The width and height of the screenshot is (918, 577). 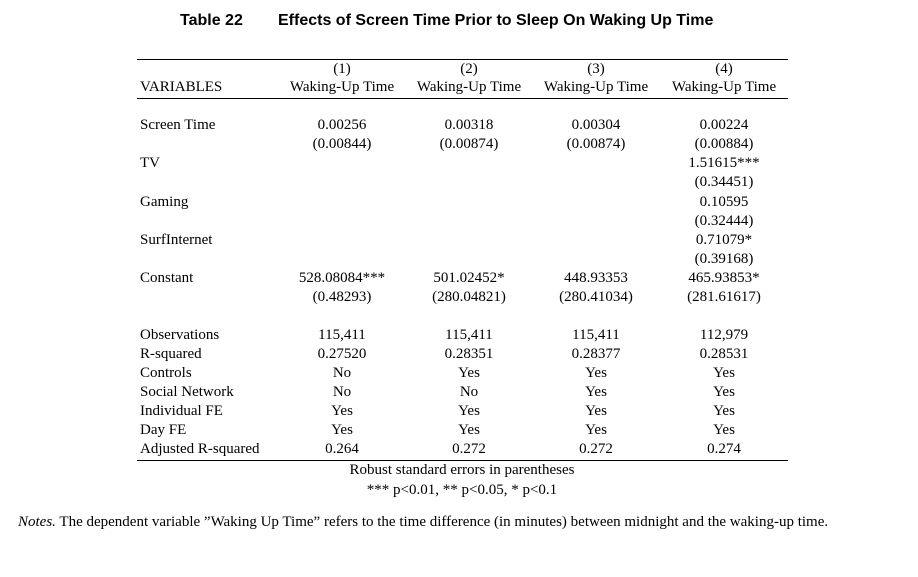 I want to click on stat-label: Individual FE, so click(x=181, y=411).